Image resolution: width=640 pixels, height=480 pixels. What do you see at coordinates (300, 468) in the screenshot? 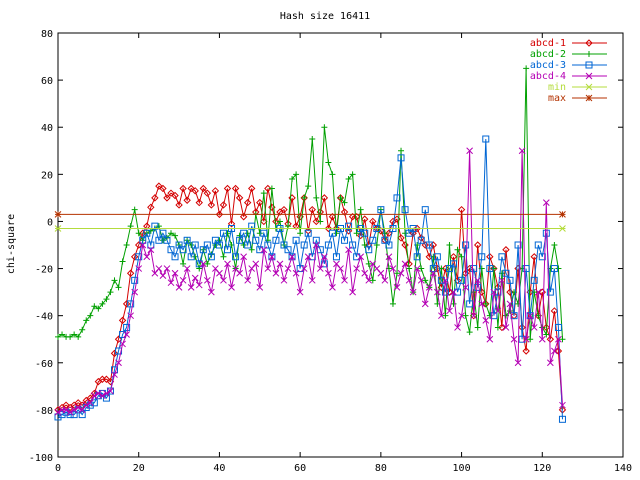
I see `x-tick-label: 60` at bounding box center [300, 468].